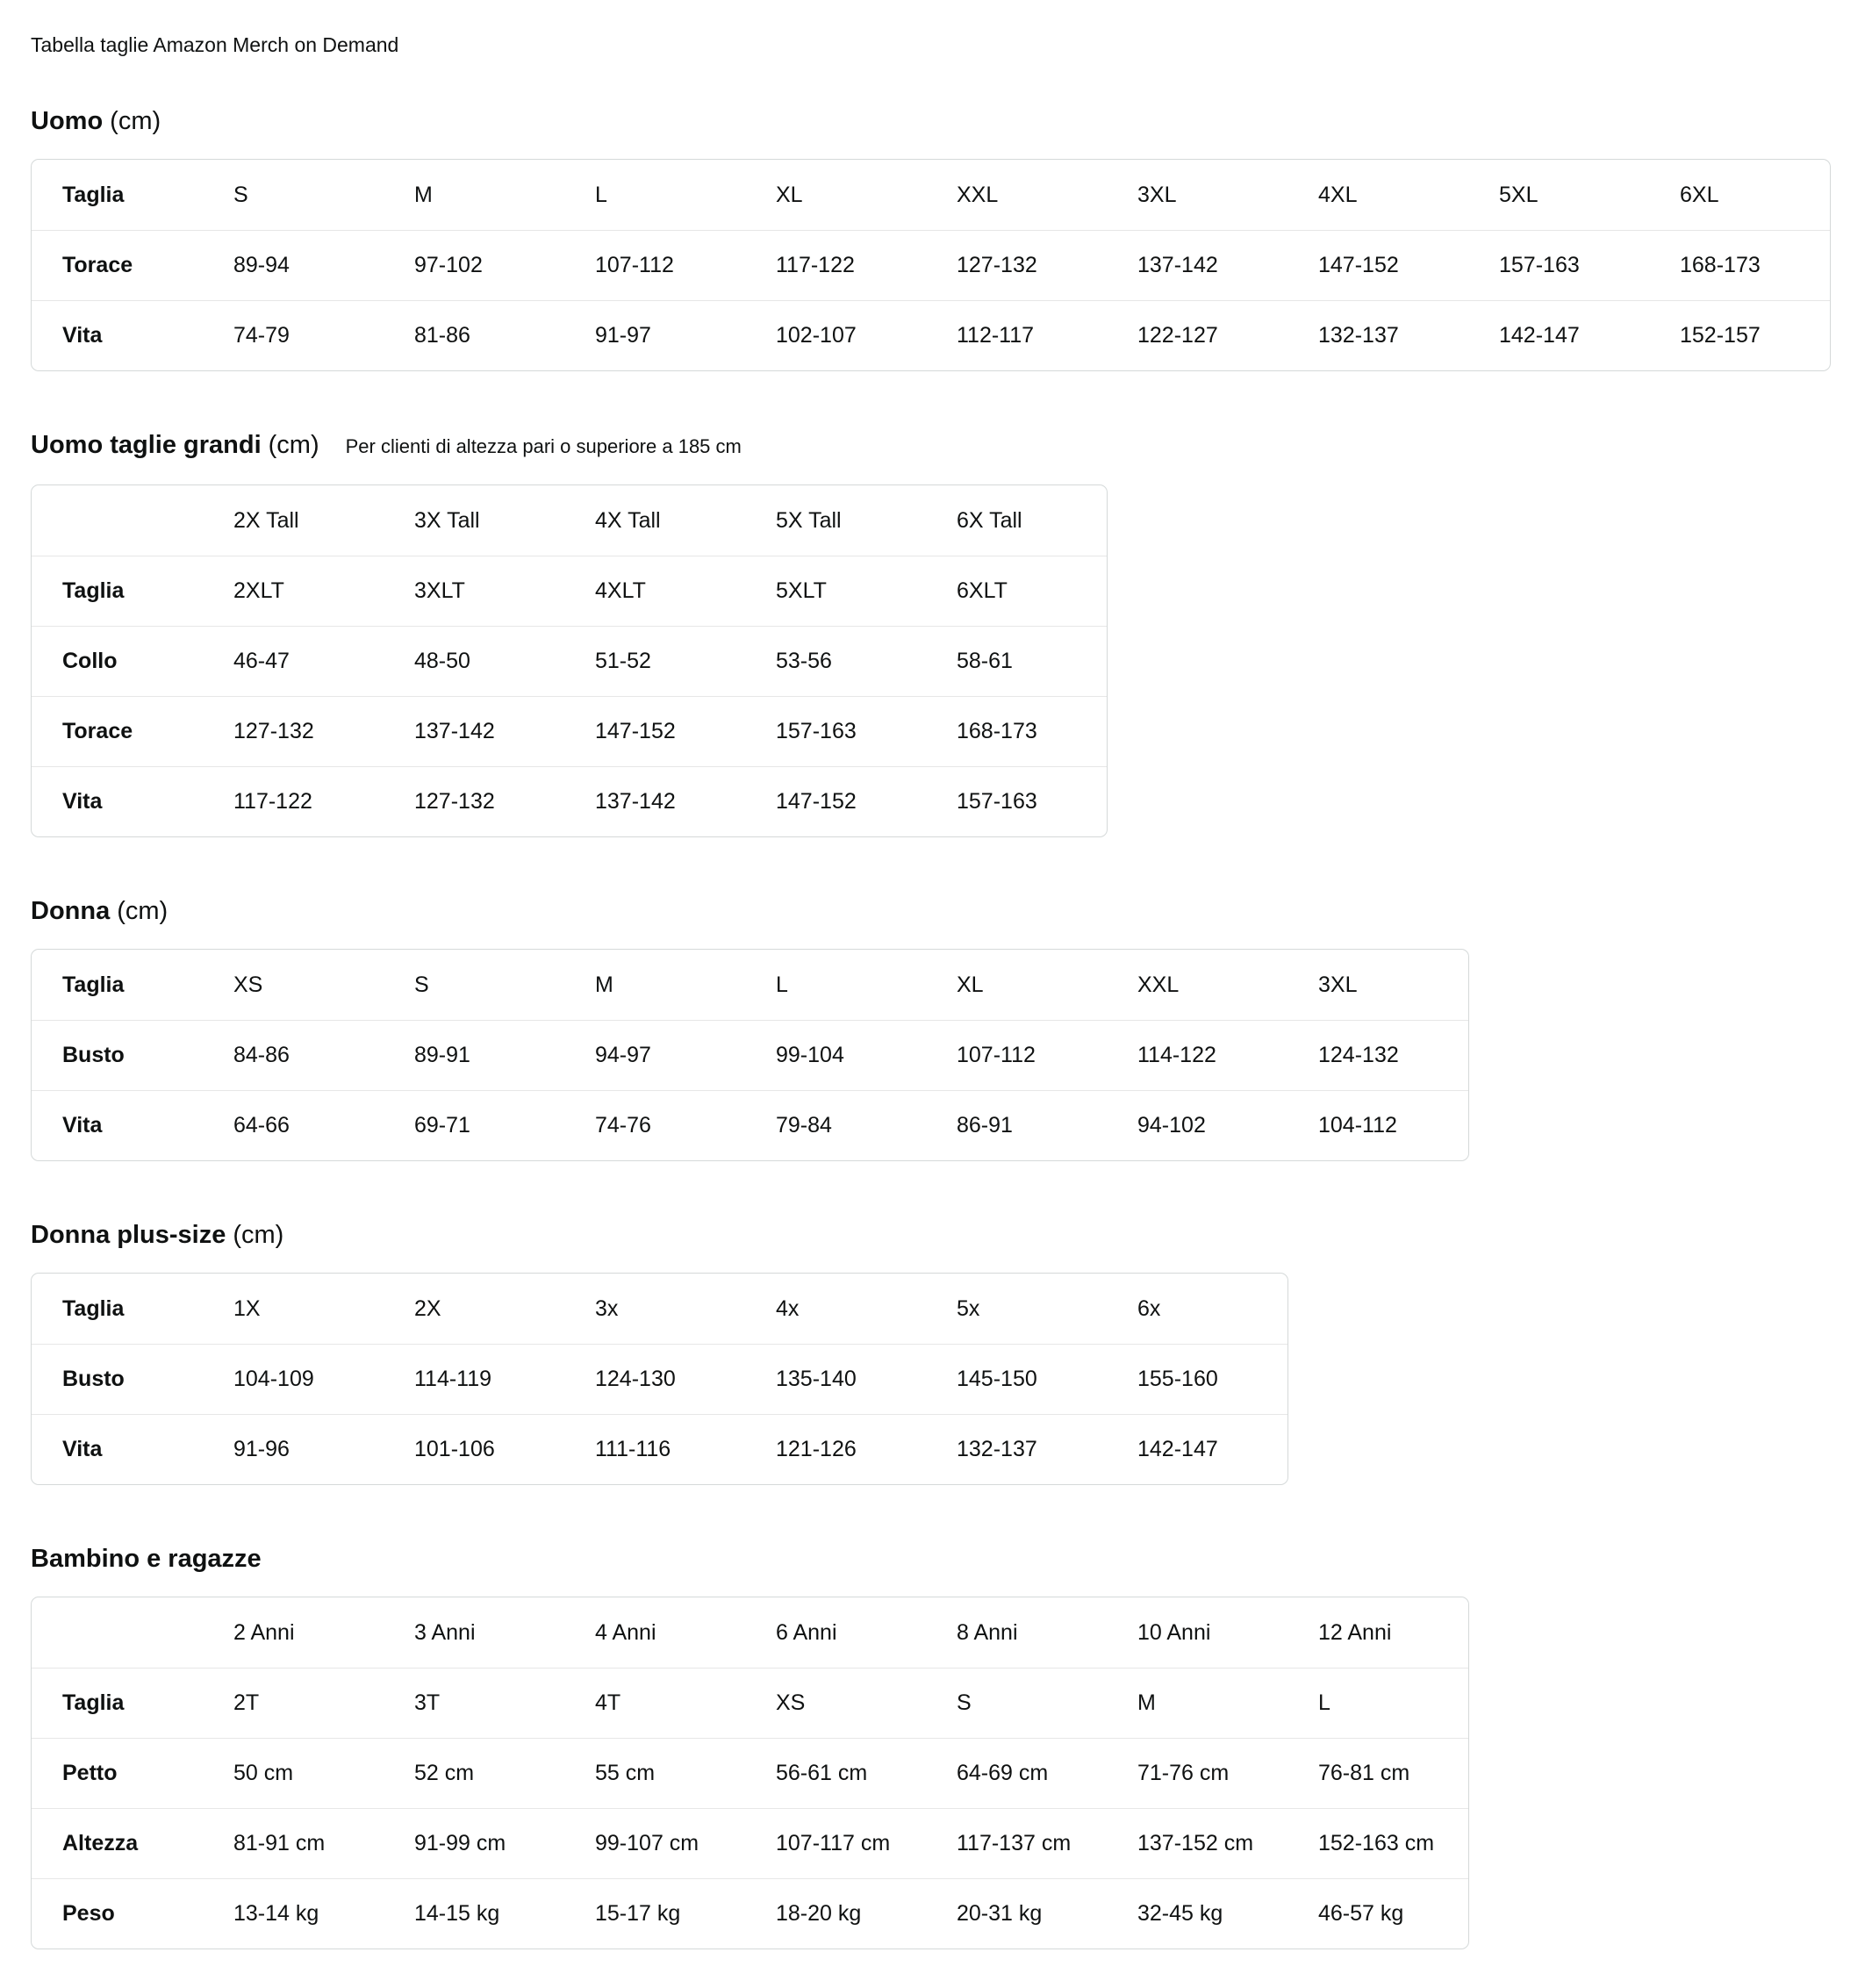  I want to click on cell-value: 3X Tall, so click(447, 520).